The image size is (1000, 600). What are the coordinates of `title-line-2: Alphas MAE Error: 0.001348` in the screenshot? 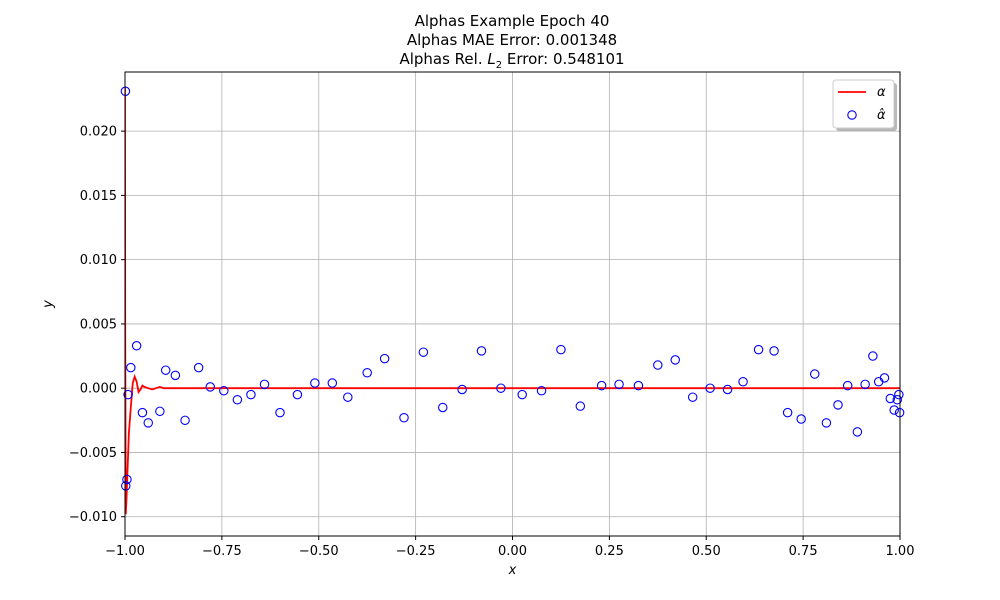 It's located at (512, 40).